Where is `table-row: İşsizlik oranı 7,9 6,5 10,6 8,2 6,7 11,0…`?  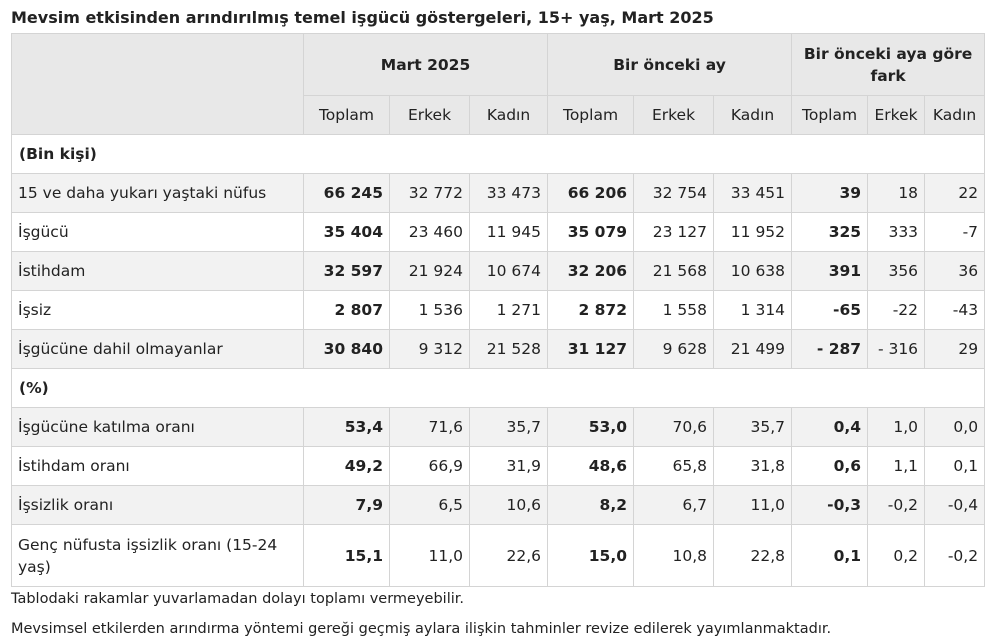 table-row: İşsizlik oranı 7,9 6,5 10,6 8,2 6,7 11,0… is located at coordinates (498, 505).